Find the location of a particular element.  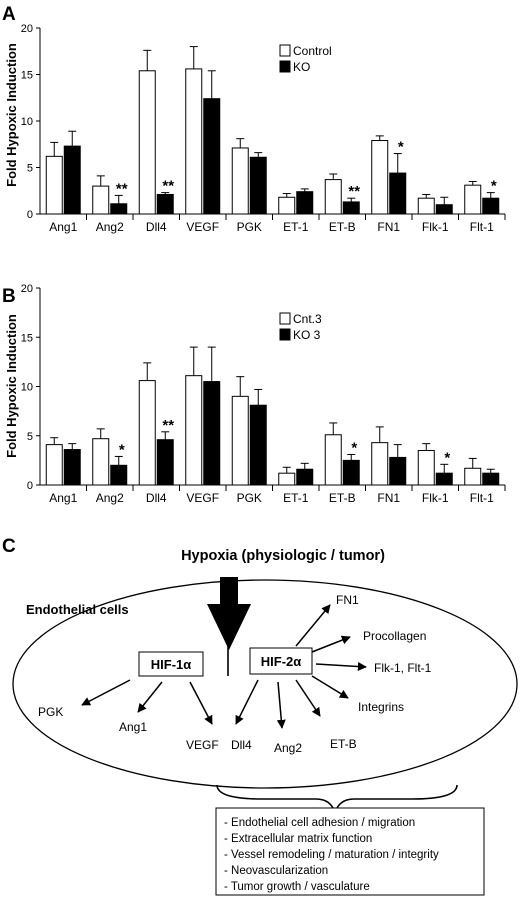

x-category-label: Dll4 is located at coordinates (156, 498).